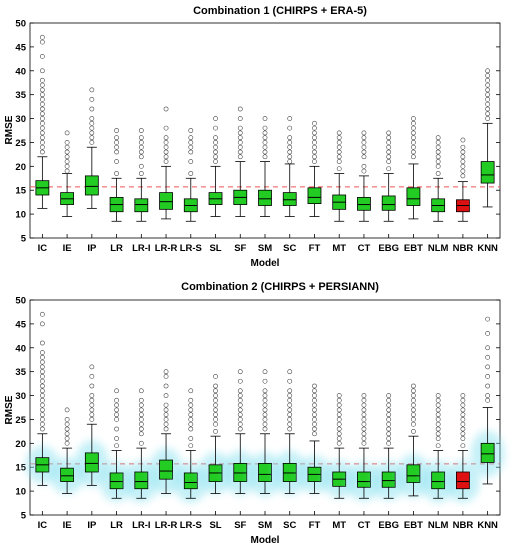 This screenshot has width=514, height=555. I want to click on chart-2-xtick-label: LR-S, so click(191, 525).